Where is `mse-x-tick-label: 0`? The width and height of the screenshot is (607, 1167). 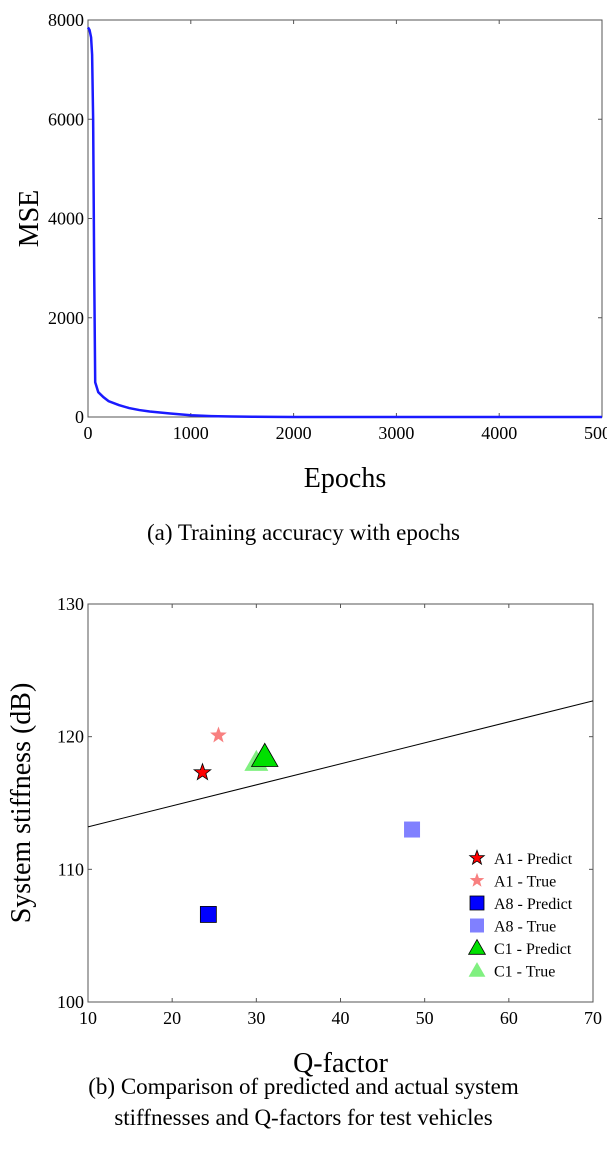 mse-x-tick-label: 0 is located at coordinates (88, 433).